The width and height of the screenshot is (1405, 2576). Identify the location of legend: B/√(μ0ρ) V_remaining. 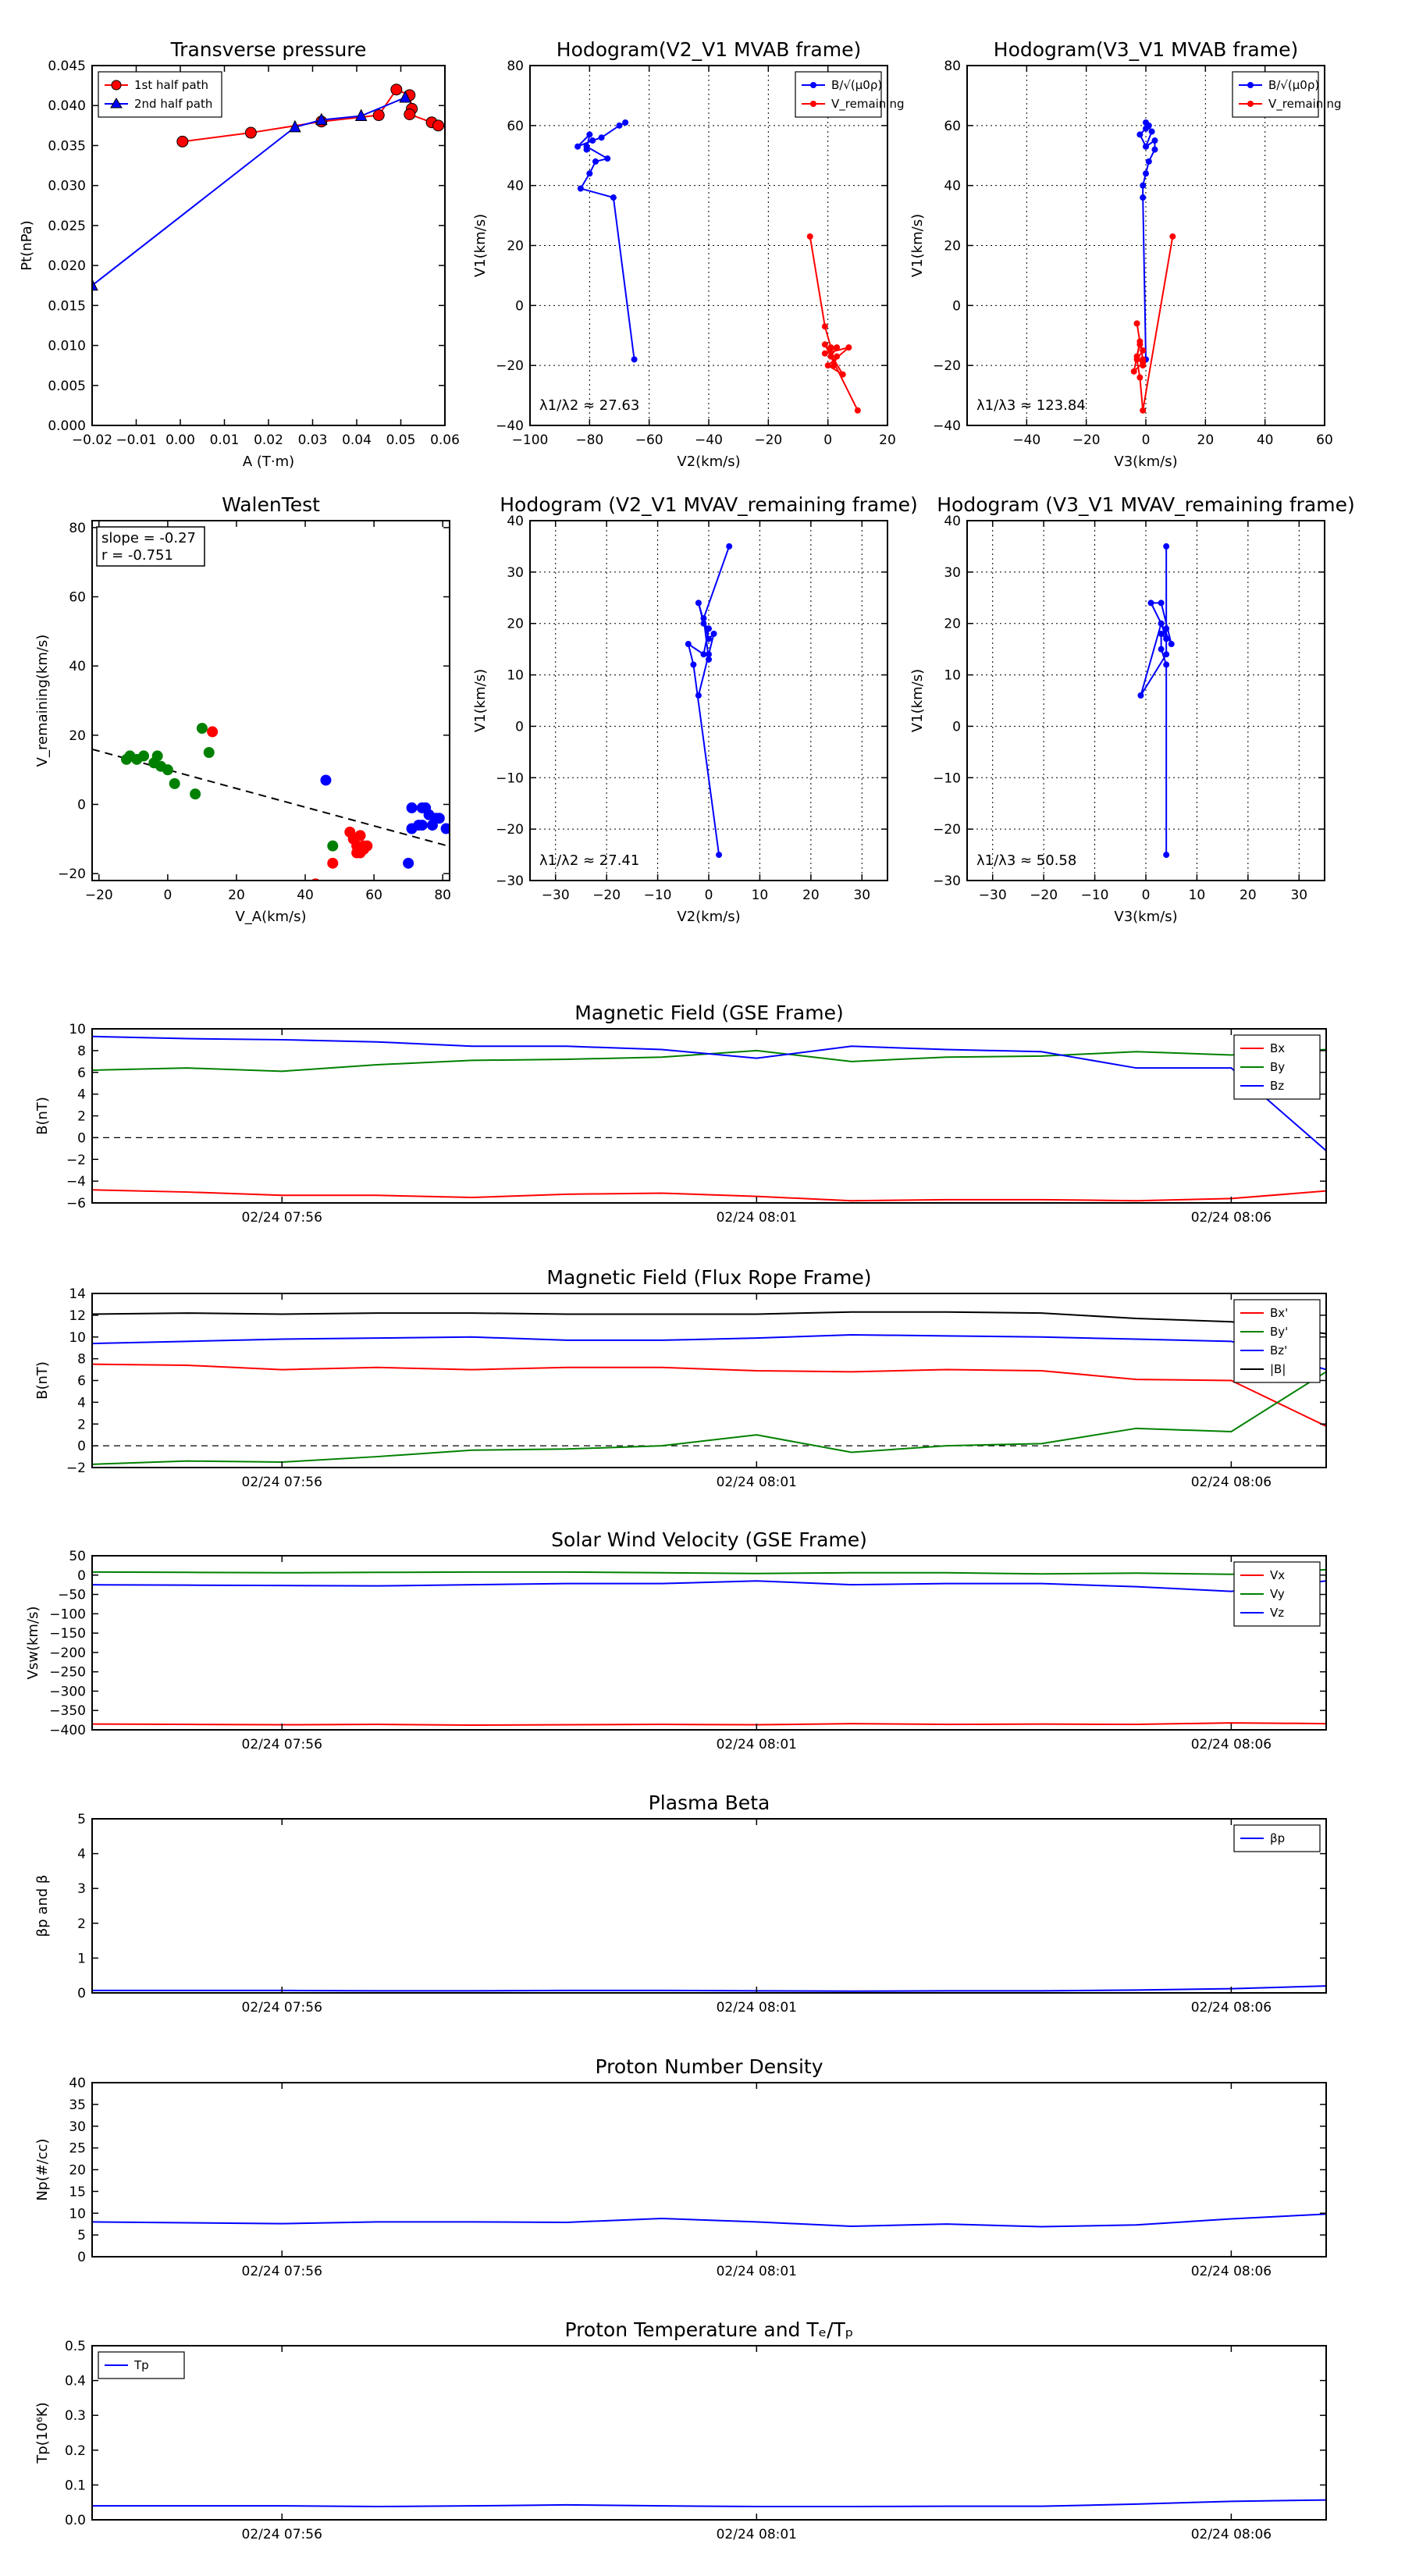
(850, 94).